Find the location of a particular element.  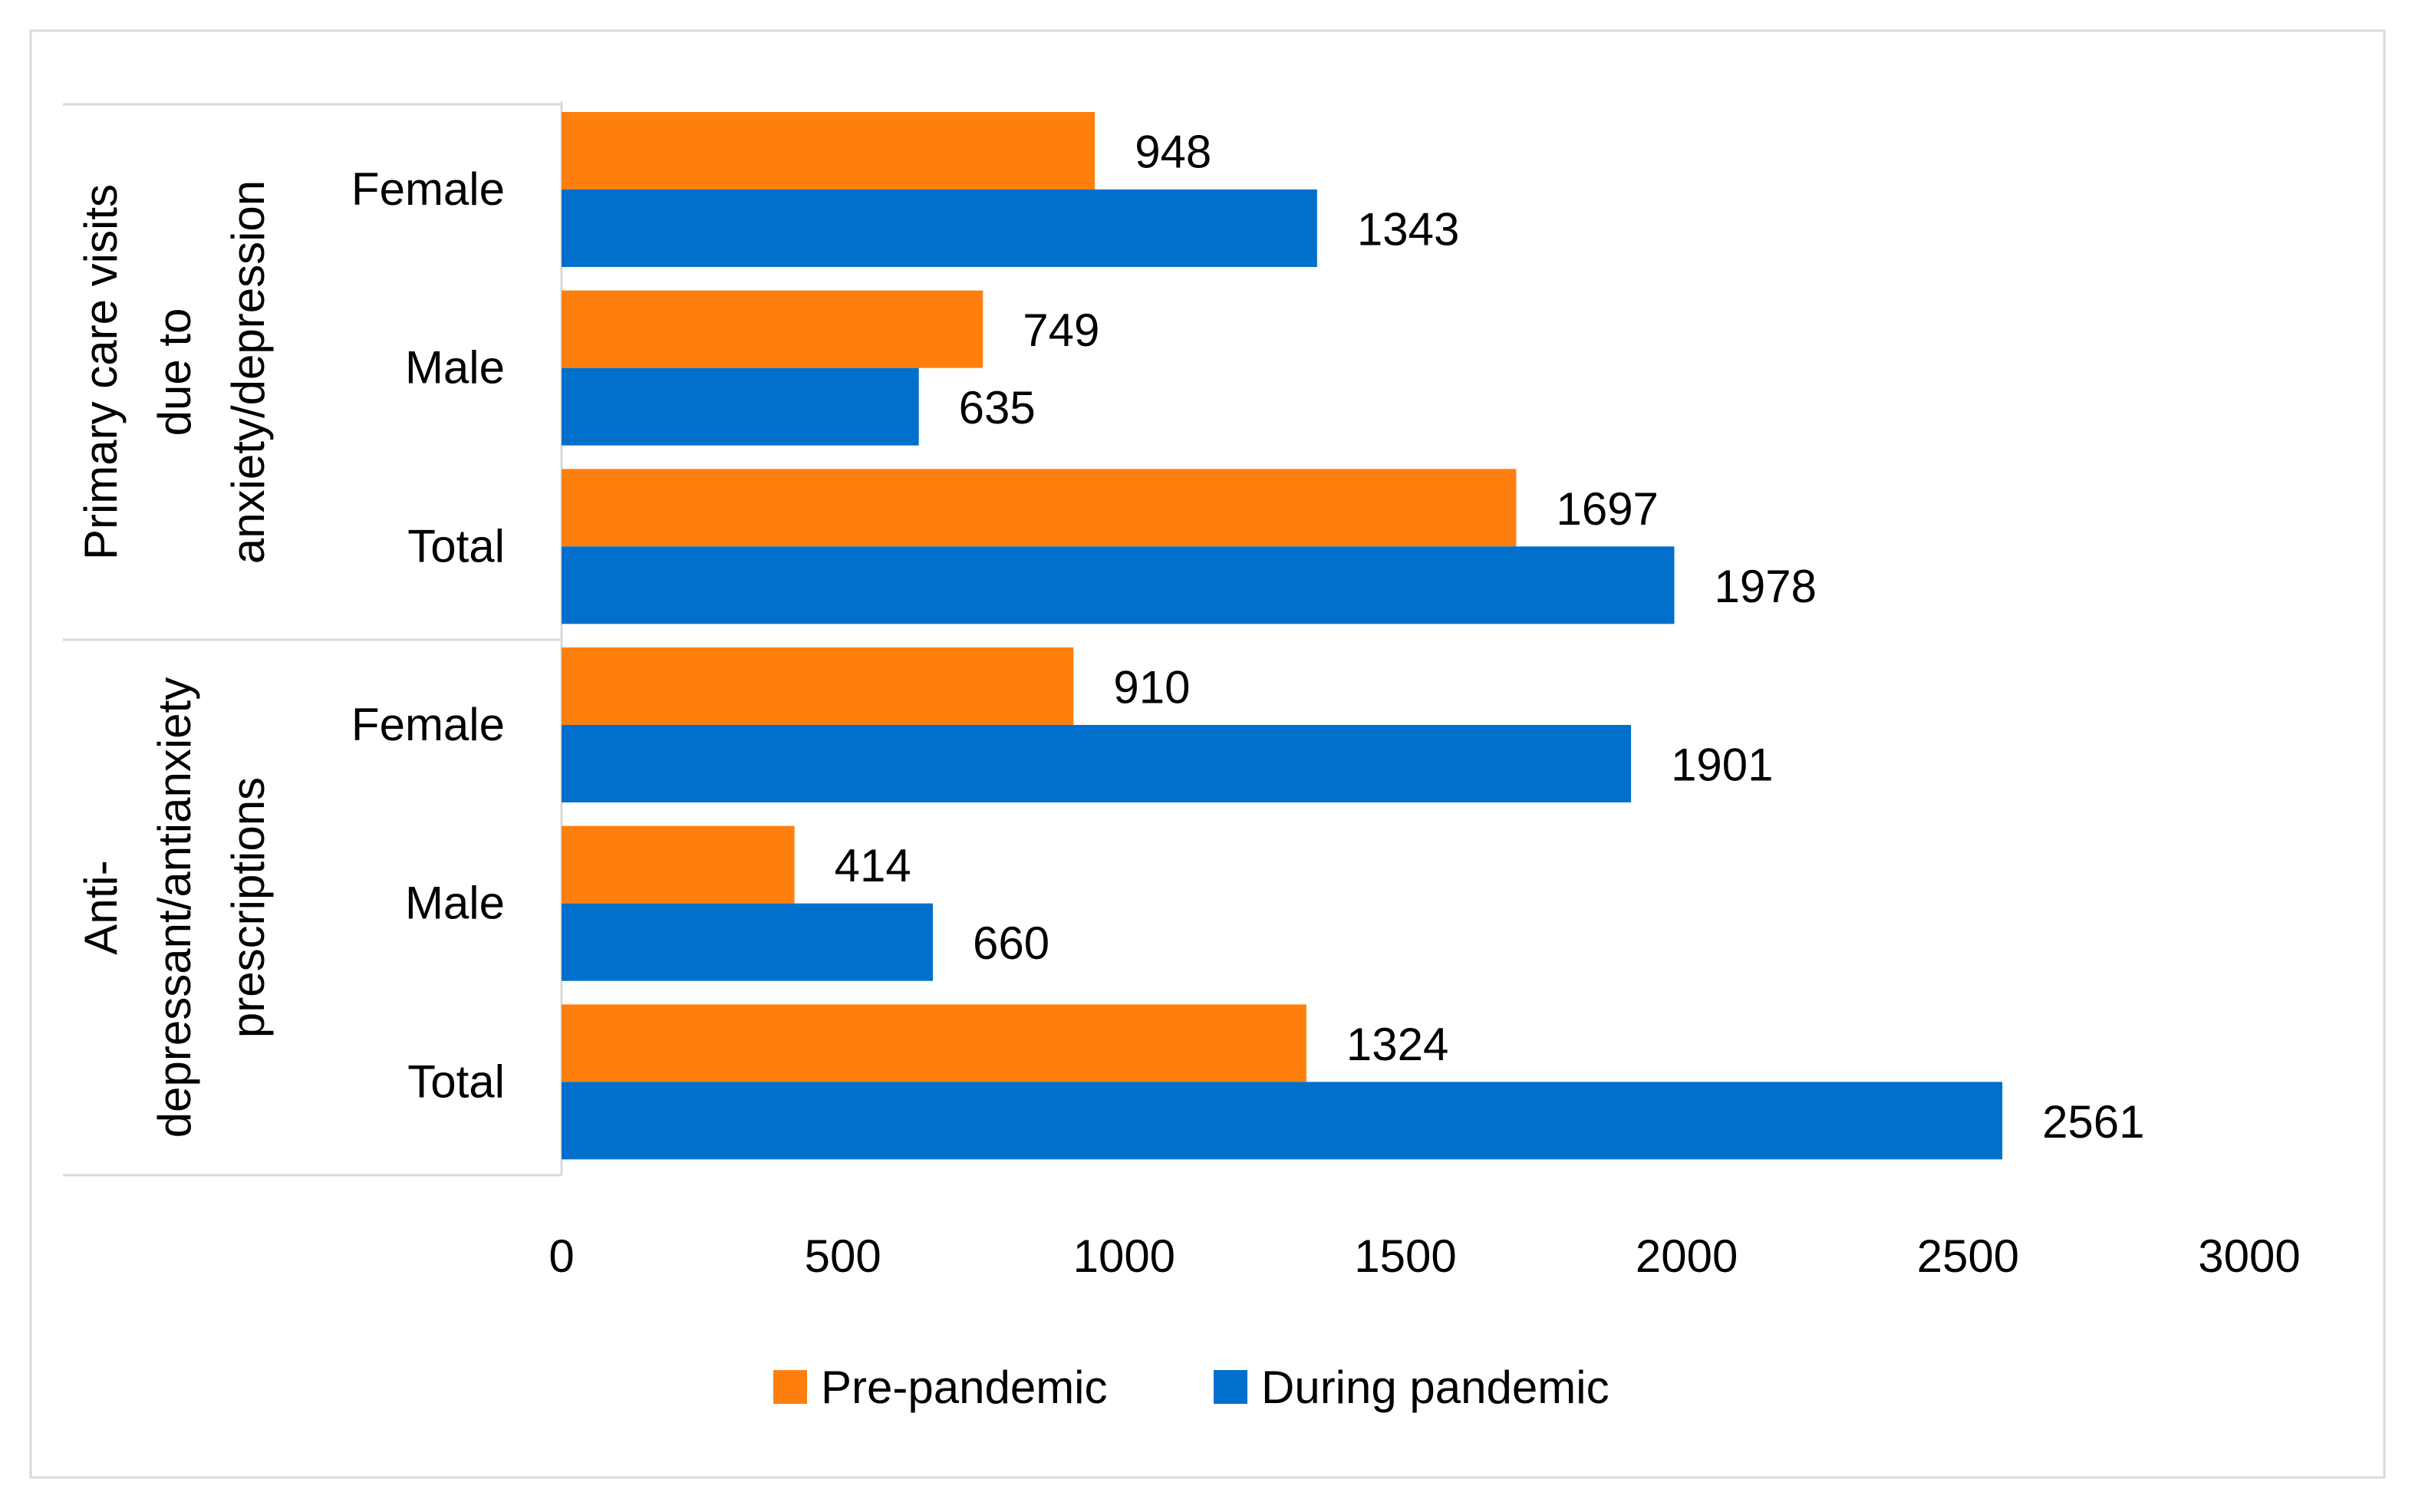

data-label: 1901 is located at coordinates (1722, 765).